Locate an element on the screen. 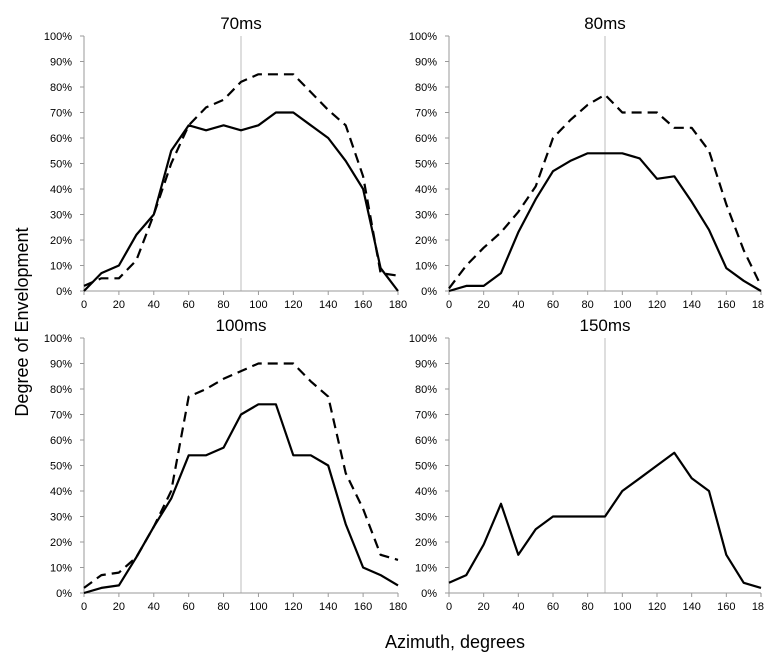 This screenshot has height=659, width=764. panel-title: 100ms is located at coordinates (240, 325).